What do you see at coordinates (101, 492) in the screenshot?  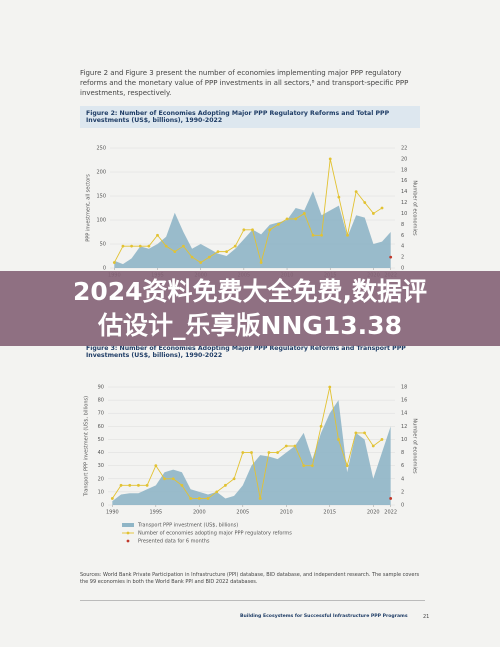 I see `y-tick-label: 10` at bounding box center [101, 492].